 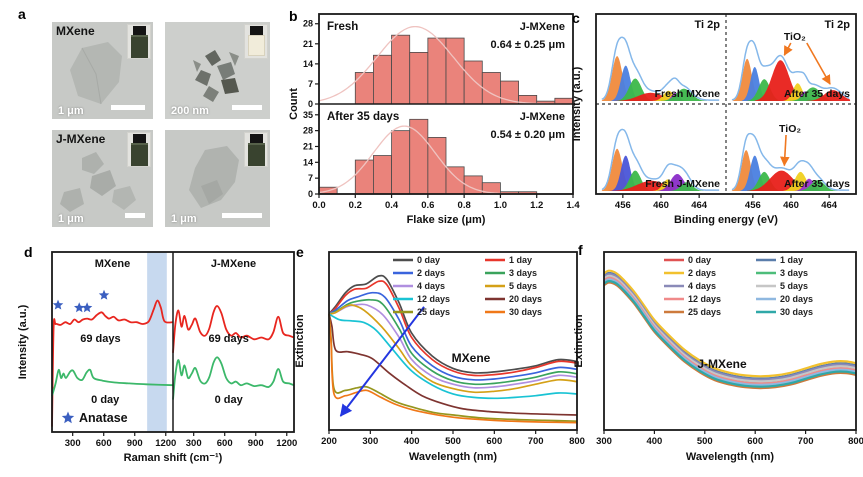 I want to click on svg-text: 4 days, so click(x=431, y=286).